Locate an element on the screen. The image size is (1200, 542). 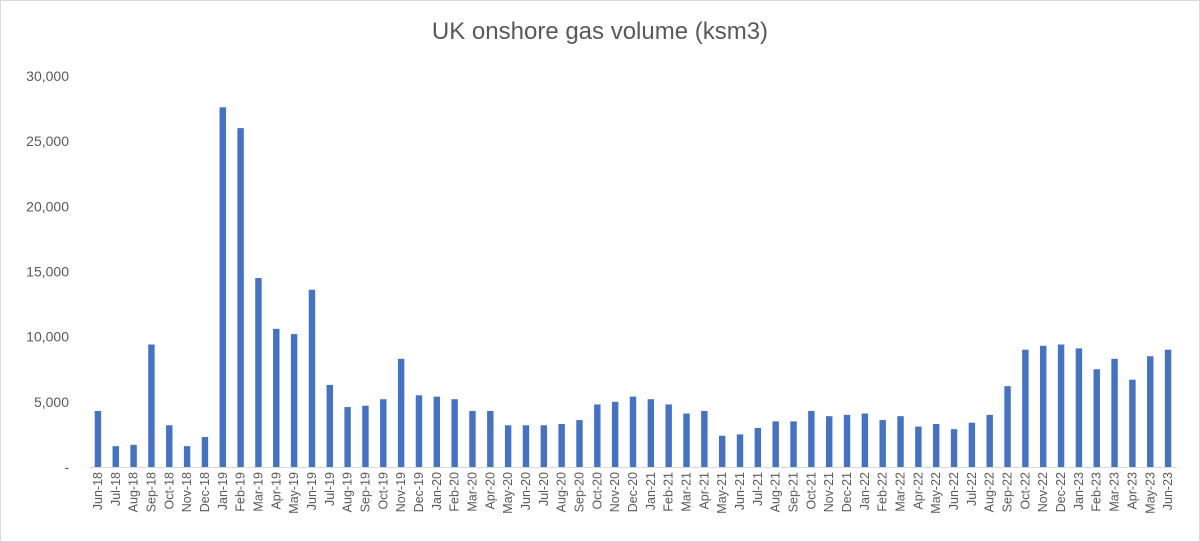
x-tick-label: Nov-22 is located at coordinates (1043, 492).